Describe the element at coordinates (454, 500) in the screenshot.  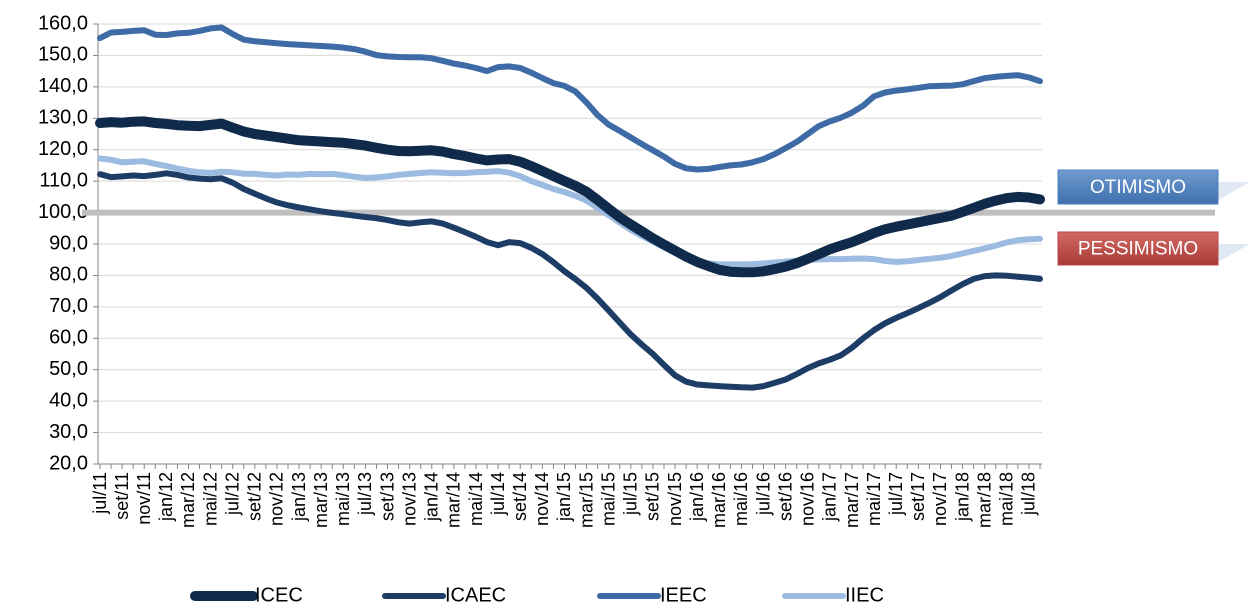
I see `x-tick-label: mar/14` at that location.